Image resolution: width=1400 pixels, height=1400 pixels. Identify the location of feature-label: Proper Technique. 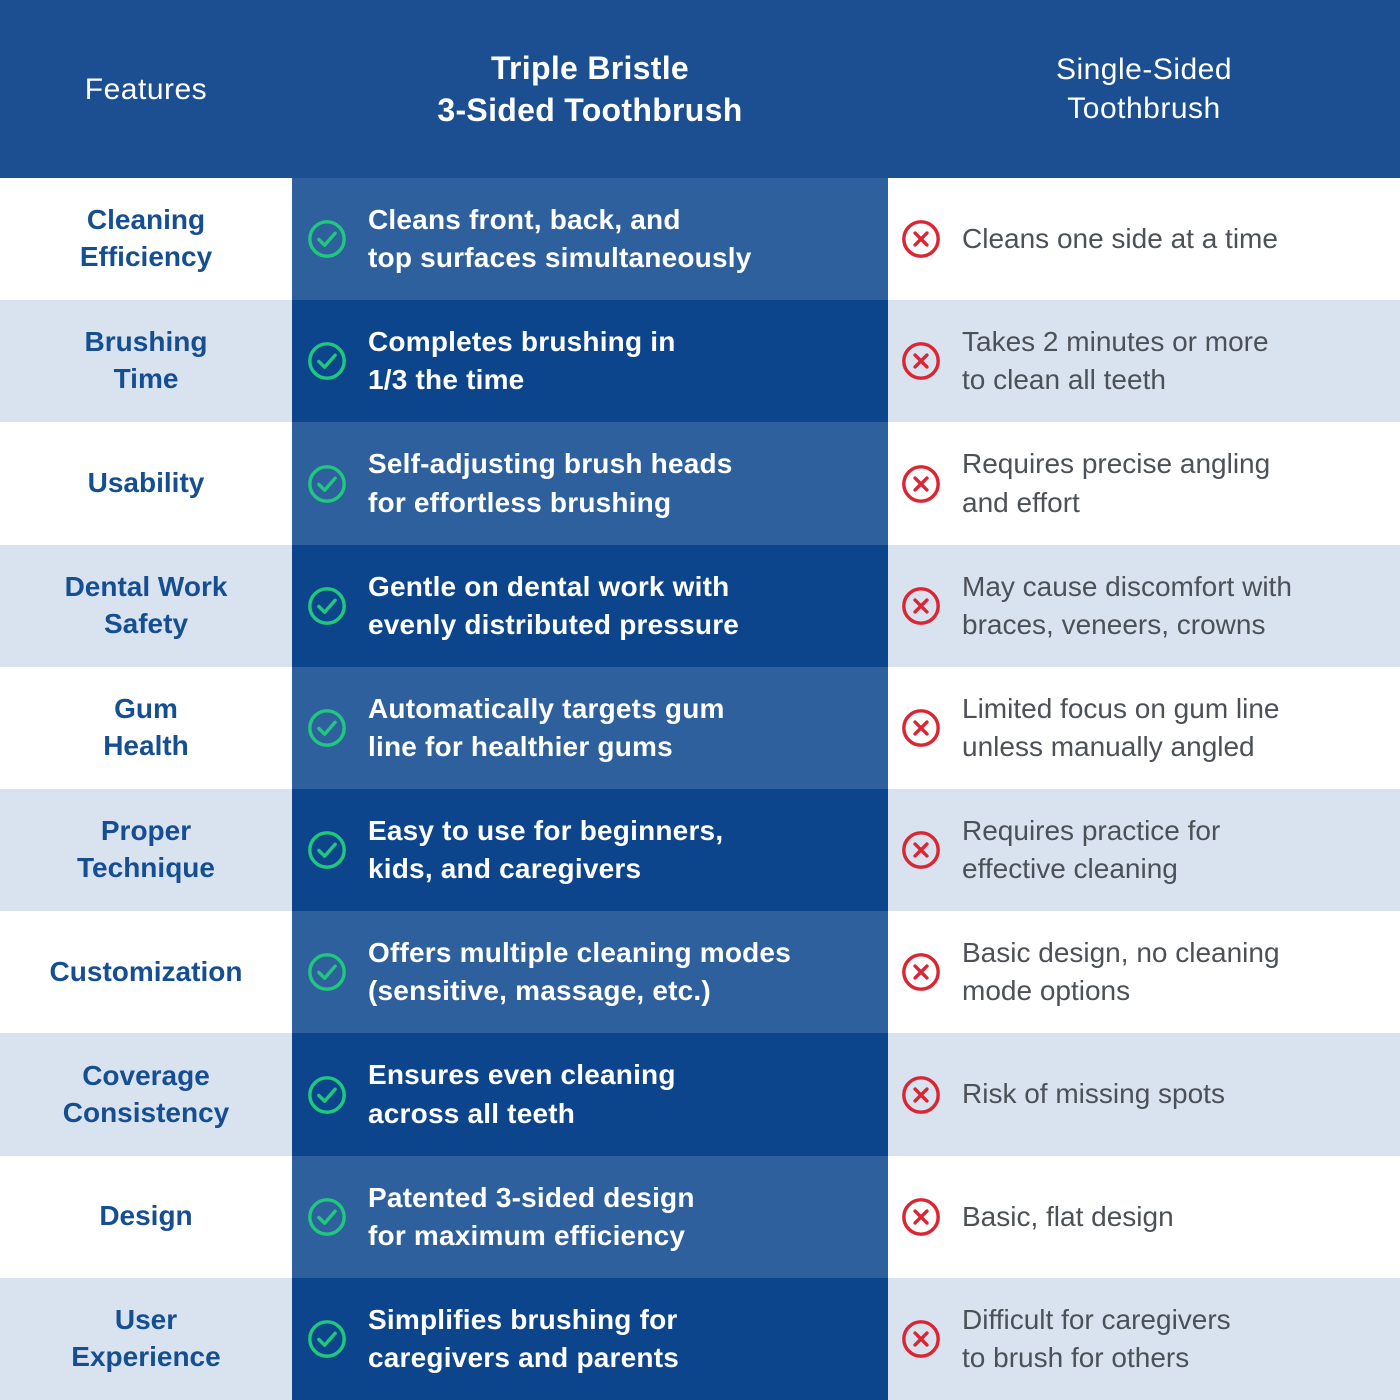
(146, 849).